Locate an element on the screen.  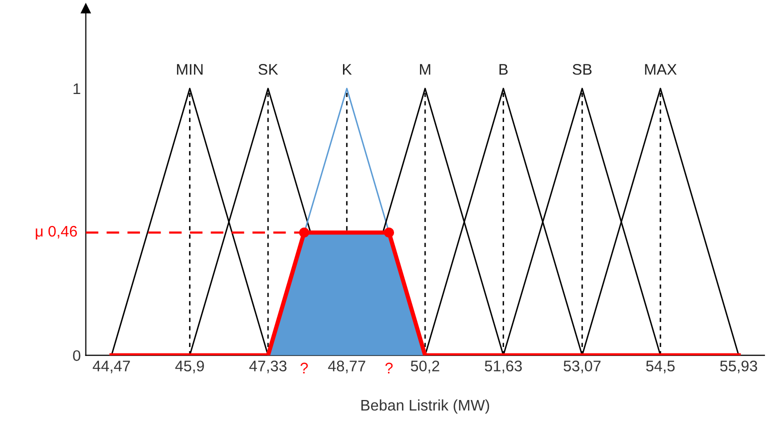
x-tick-label: 44,47 is located at coordinates (111, 367).